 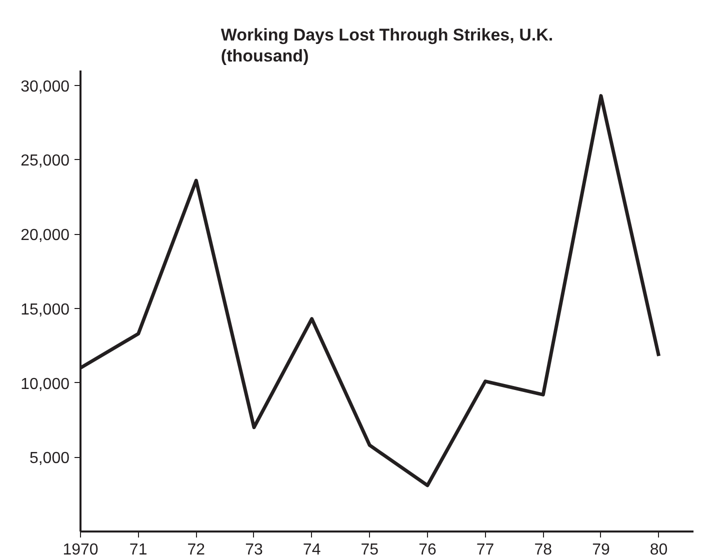 What do you see at coordinates (311, 549) in the screenshot?
I see `x-tick-label: 74` at bounding box center [311, 549].